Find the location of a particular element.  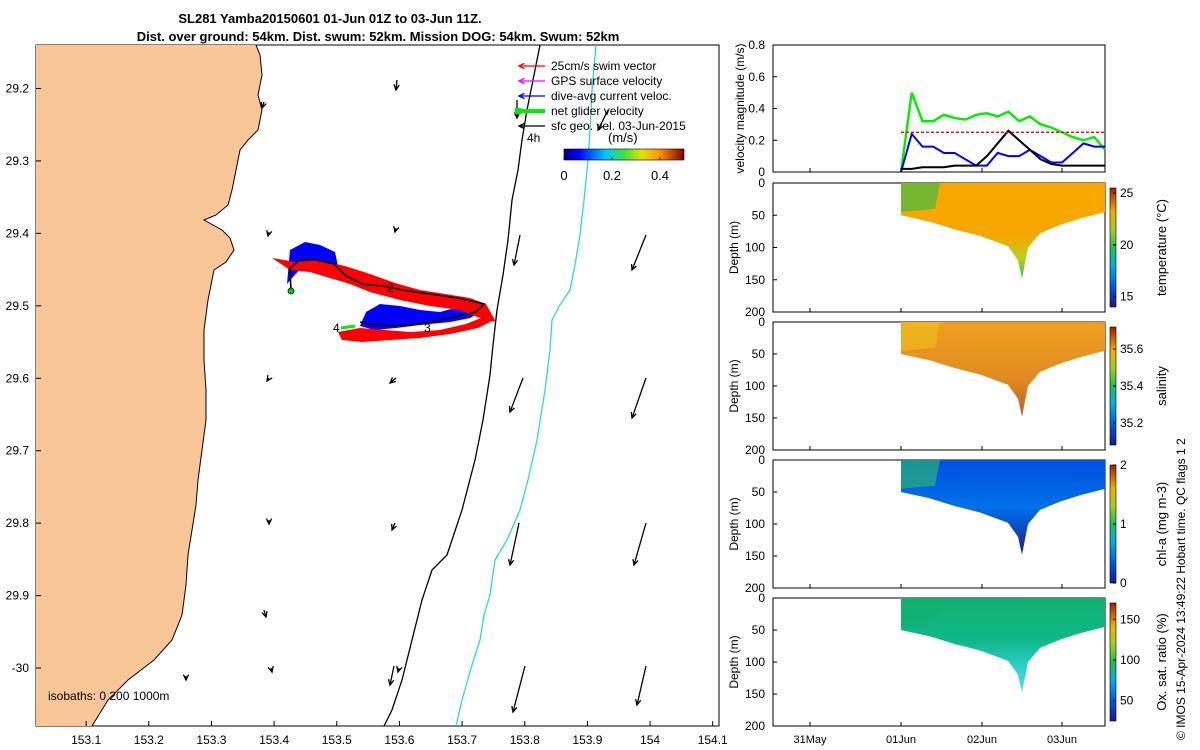

colorbar-label: (m/s) is located at coordinates (623, 137).